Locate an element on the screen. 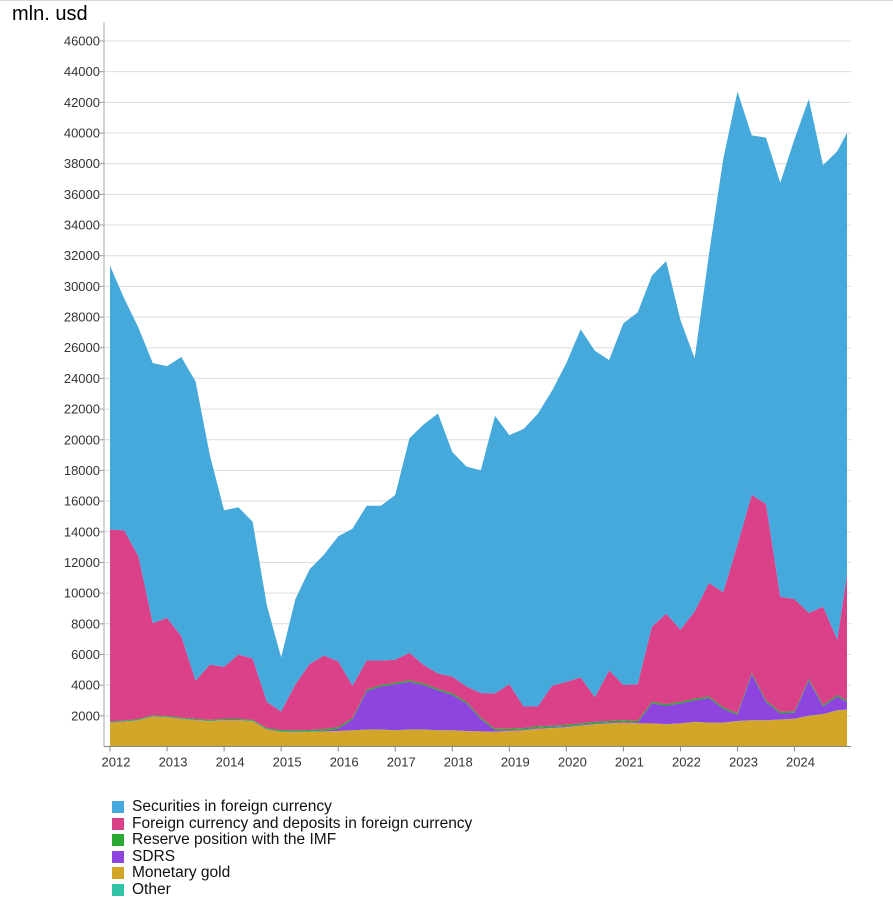 The height and width of the screenshot is (907, 893). legend-item-sdrs: SDRS is located at coordinates (292, 856).